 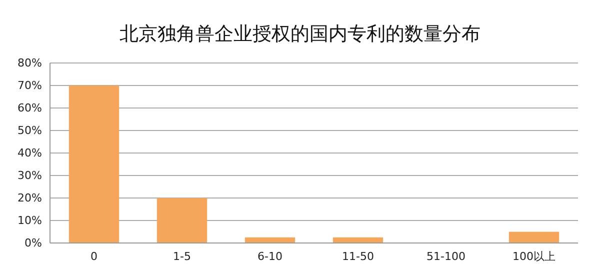 I want to click on y-tick-label: 0%, so click(x=33, y=243).